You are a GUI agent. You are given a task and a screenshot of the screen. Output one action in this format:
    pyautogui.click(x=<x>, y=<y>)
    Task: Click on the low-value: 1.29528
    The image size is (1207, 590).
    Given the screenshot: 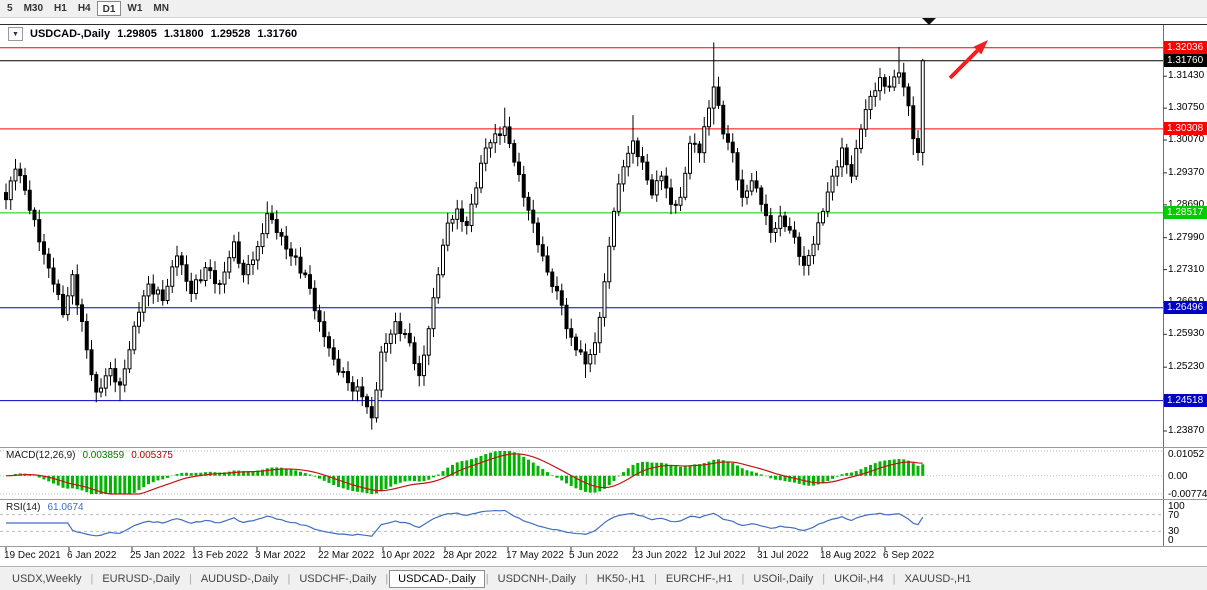 What is the action you would take?
    pyautogui.click(x=230, y=34)
    